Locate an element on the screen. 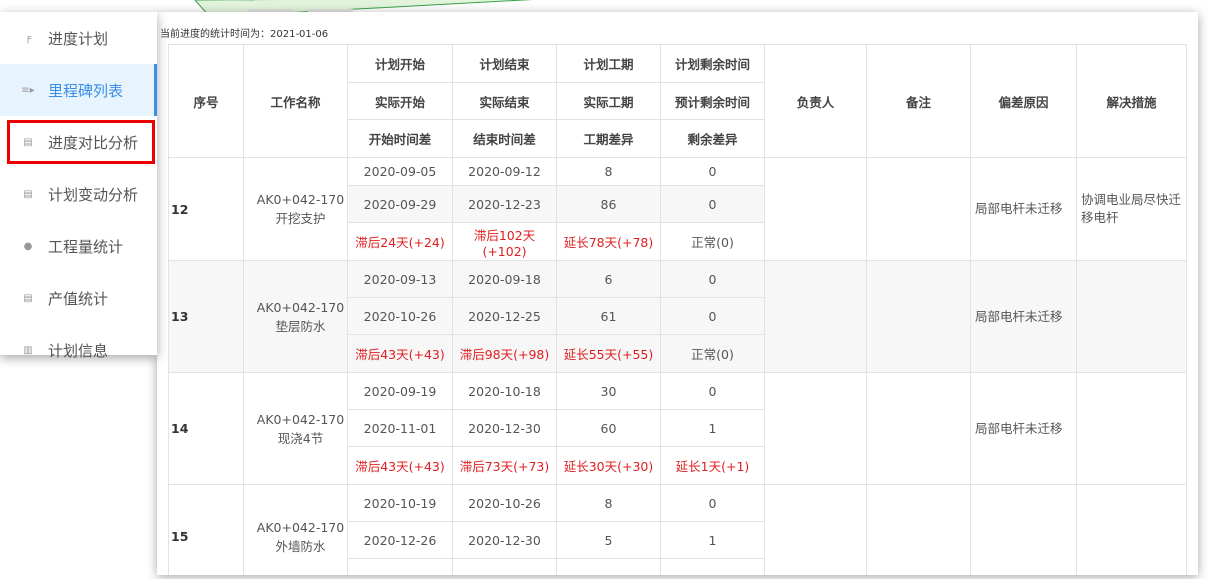  sidebar-item-label: 计划变动分析 is located at coordinates (93, 194).